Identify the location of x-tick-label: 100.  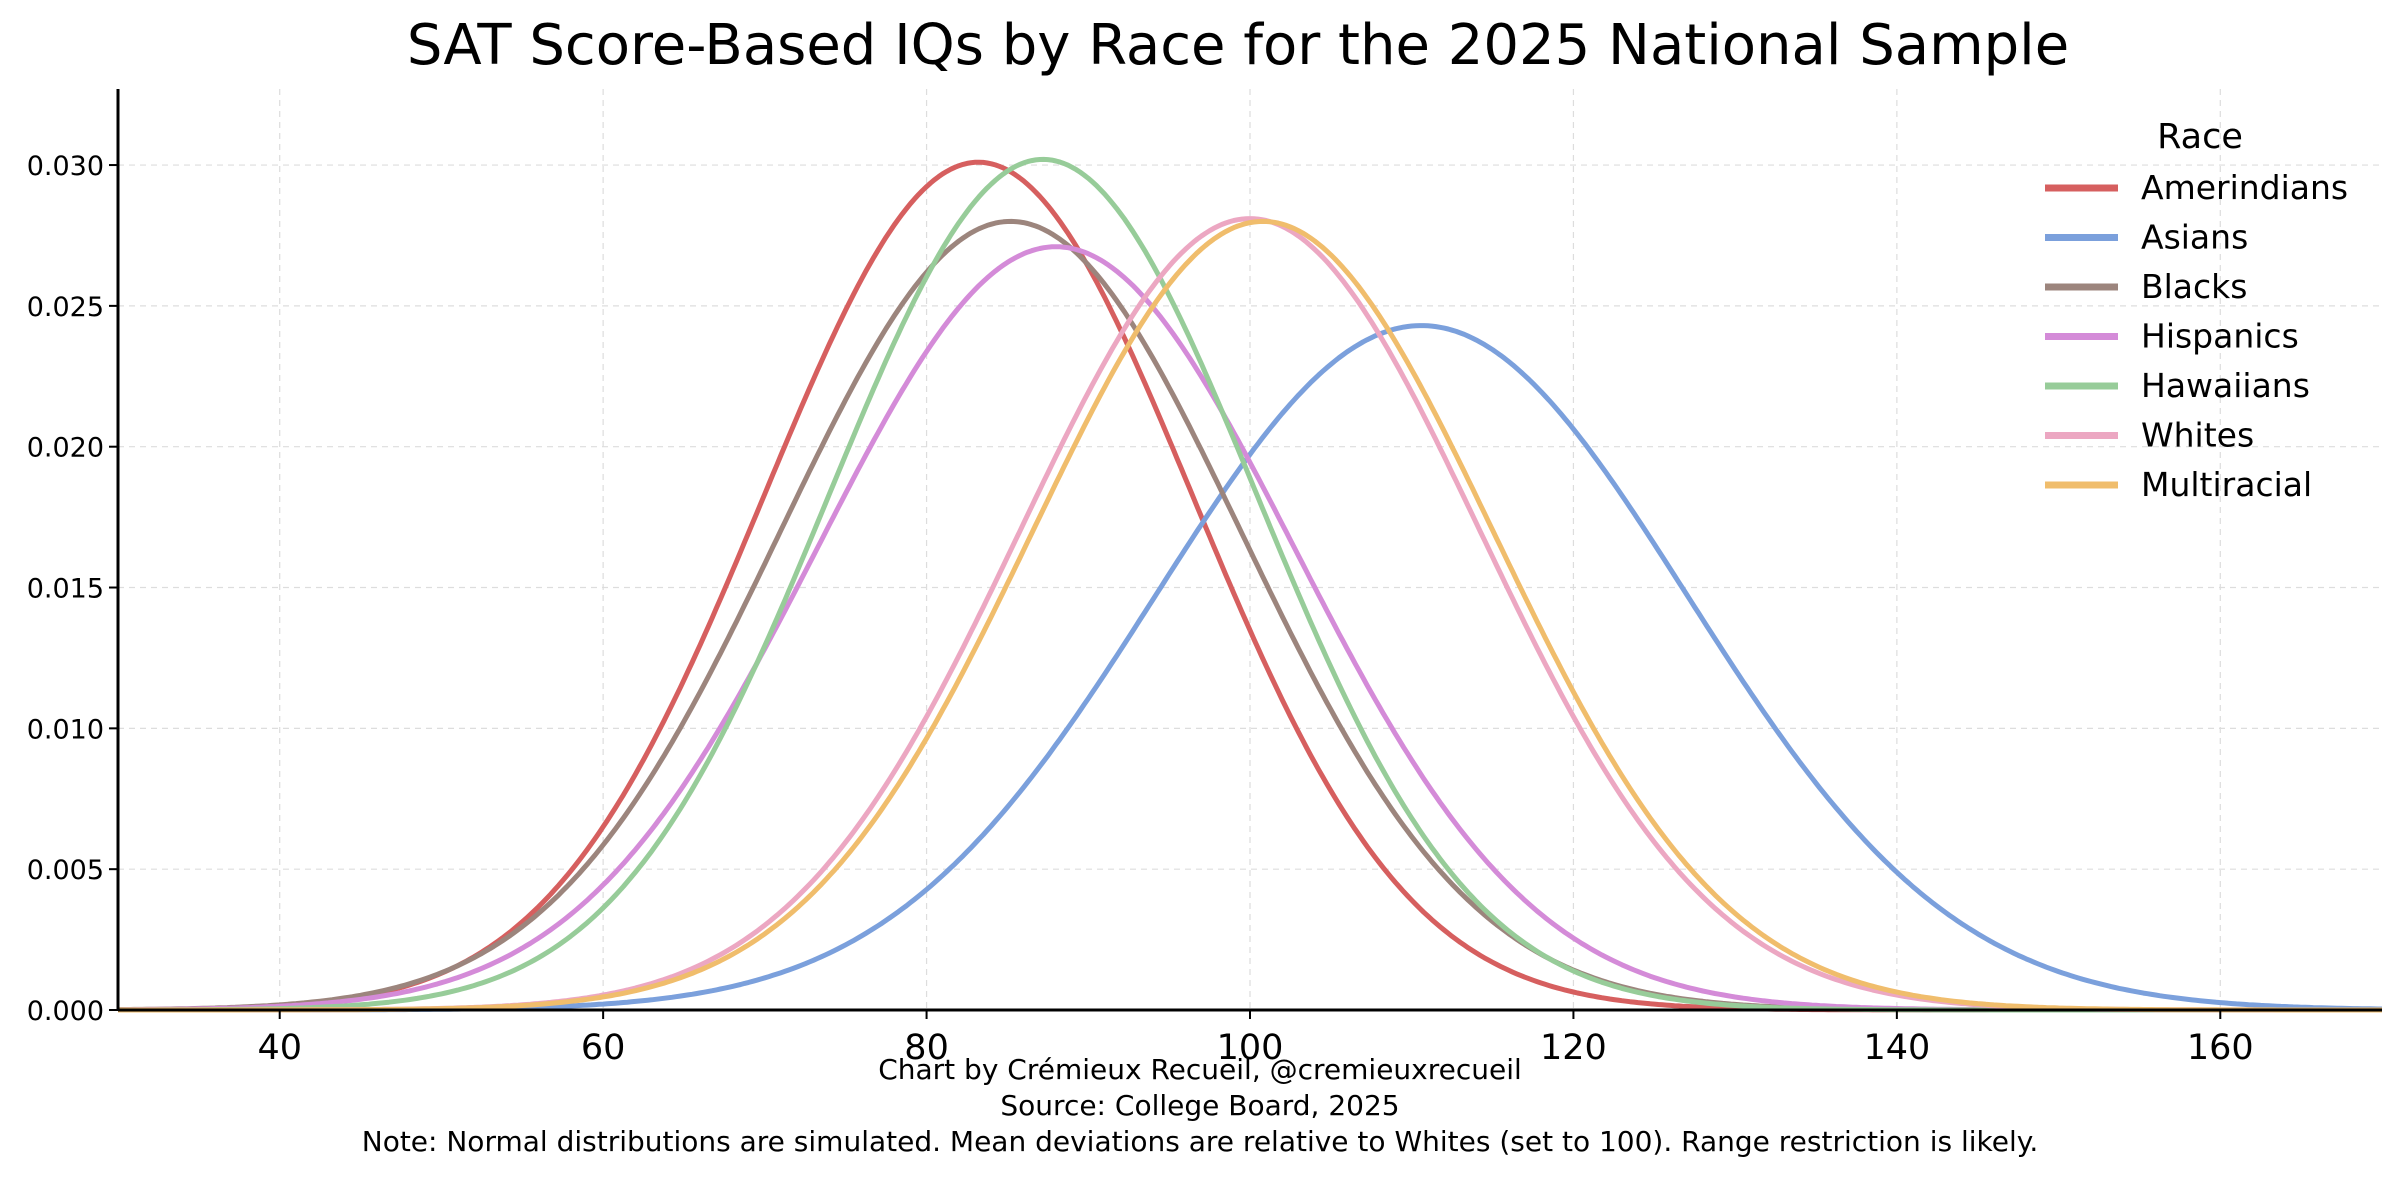
(1250, 1048).